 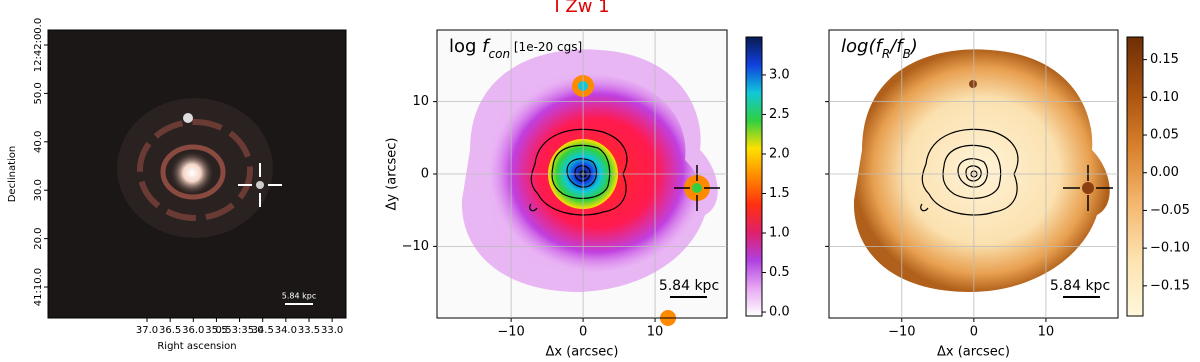 What do you see at coordinates (415, 246) in the screenshot?
I see `y-tick-label: −10` at bounding box center [415, 246].